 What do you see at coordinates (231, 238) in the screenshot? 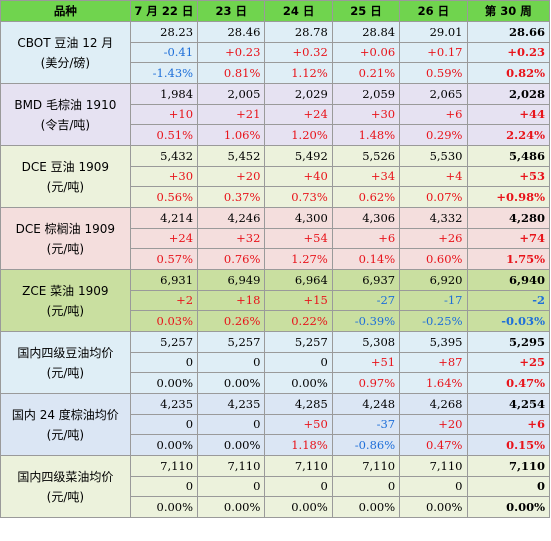
I see `change-cell: +32` at bounding box center [231, 238].